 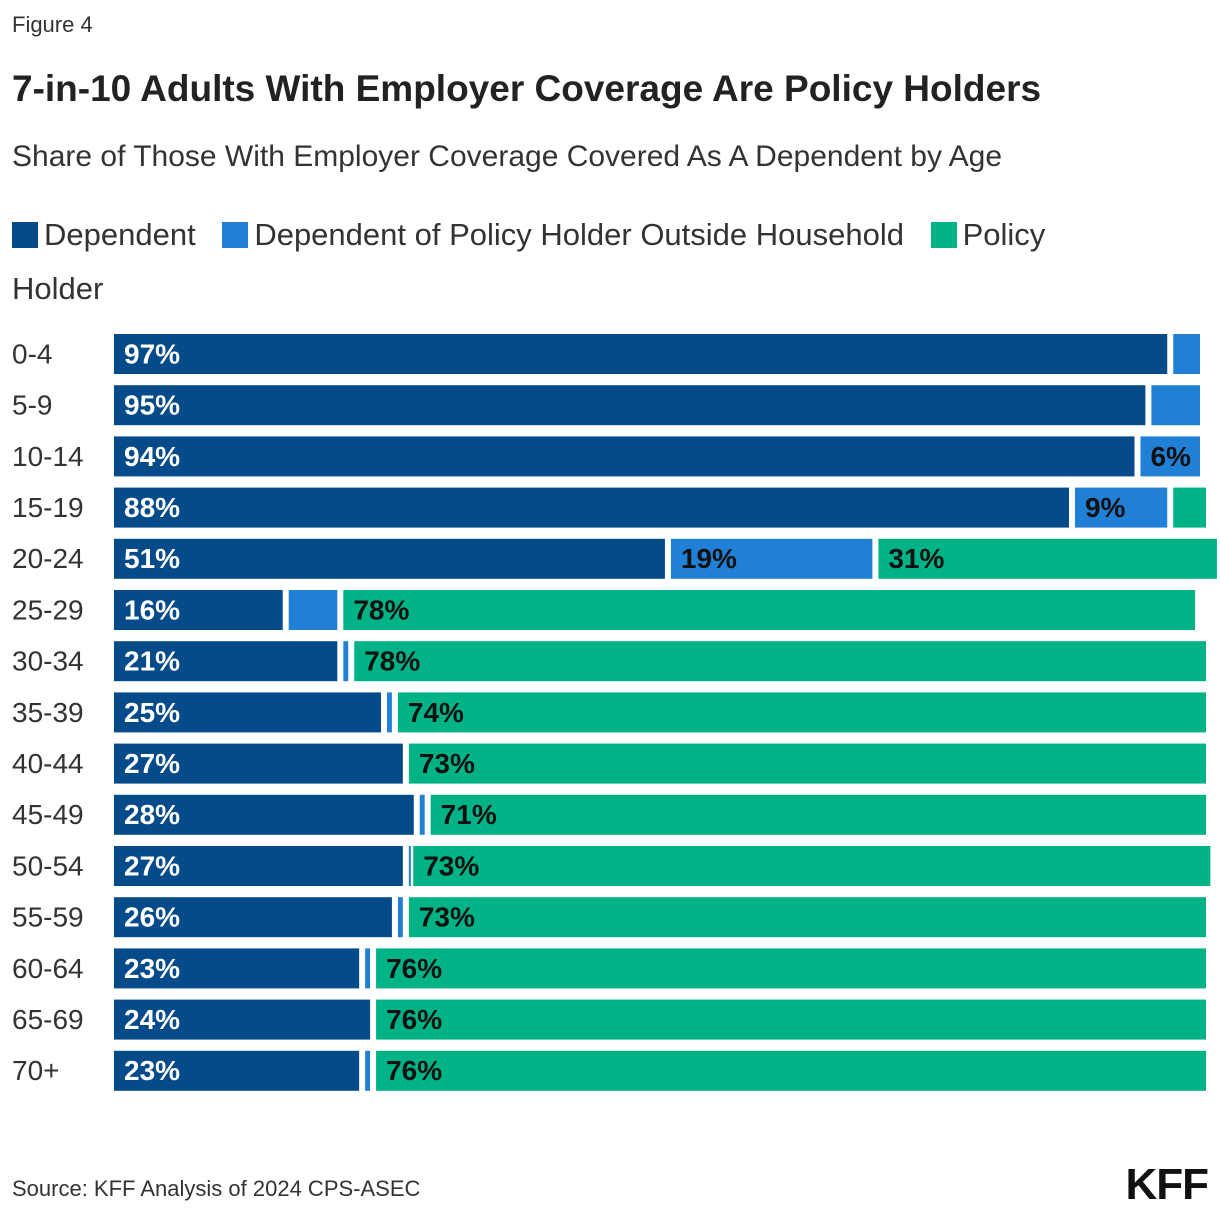 I want to click on y-tick-label: 45-49, so click(x=48, y=814).